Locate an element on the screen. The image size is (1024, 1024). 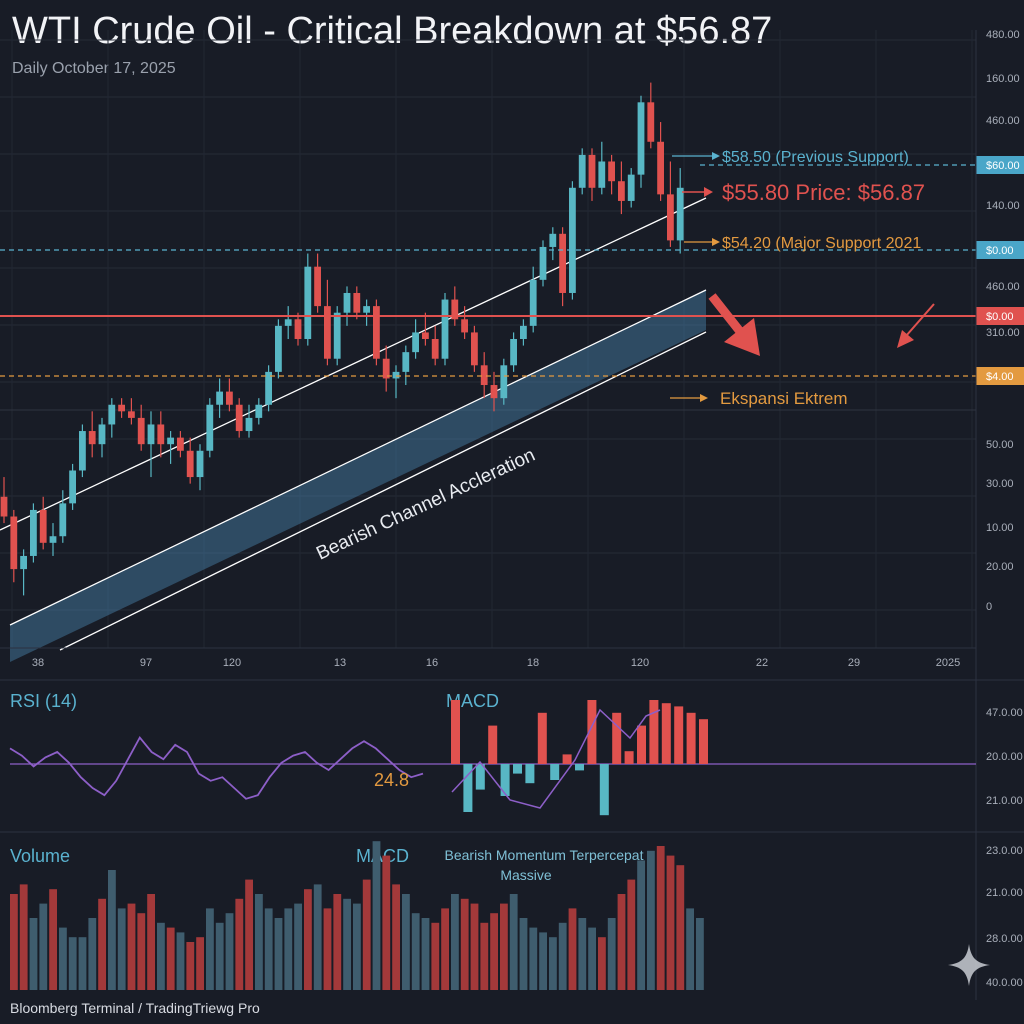
rsi-y-tick-label: 47.0.00 is located at coordinates (1004, 713).